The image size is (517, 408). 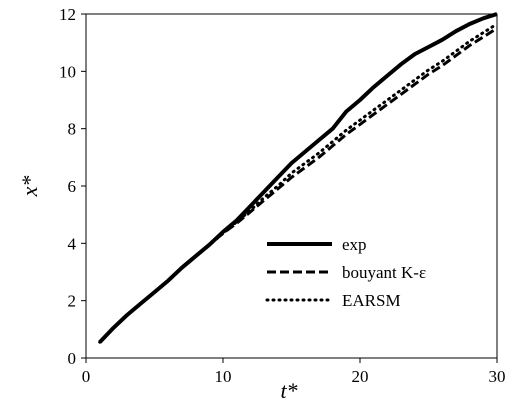 I want to click on legend: exp bouyant K-ε EARSM, so click(x=345, y=272).